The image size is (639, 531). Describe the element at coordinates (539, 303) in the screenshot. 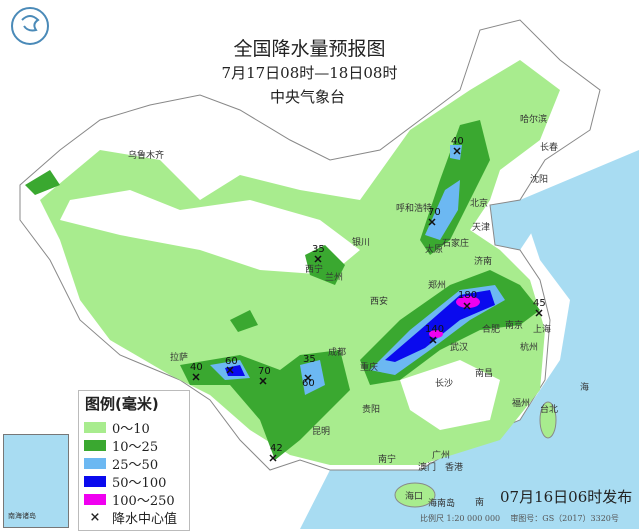

I see `center-value: 45` at that location.